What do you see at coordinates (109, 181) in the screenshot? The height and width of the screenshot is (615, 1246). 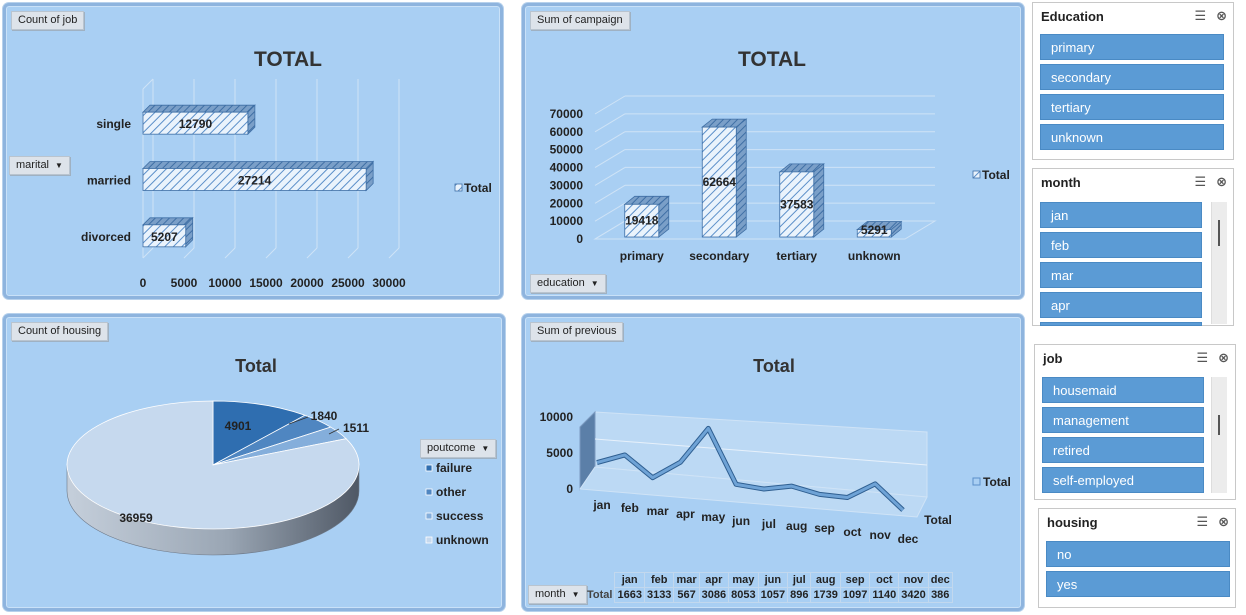 I see `category-label: married` at bounding box center [109, 181].